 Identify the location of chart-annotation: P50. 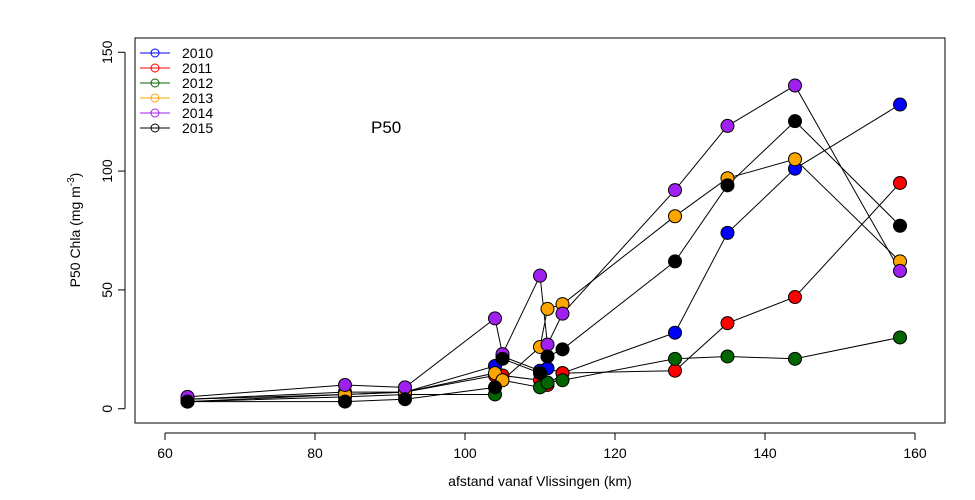
(386, 127).